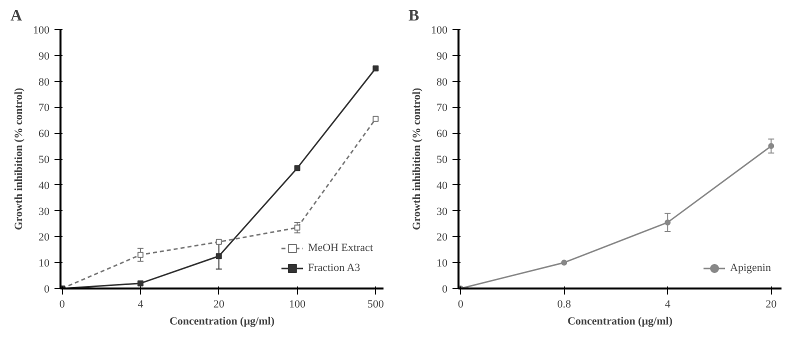 The width and height of the screenshot is (801, 340). I want to click on legend-label: MeOH Extract, so click(340, 248).